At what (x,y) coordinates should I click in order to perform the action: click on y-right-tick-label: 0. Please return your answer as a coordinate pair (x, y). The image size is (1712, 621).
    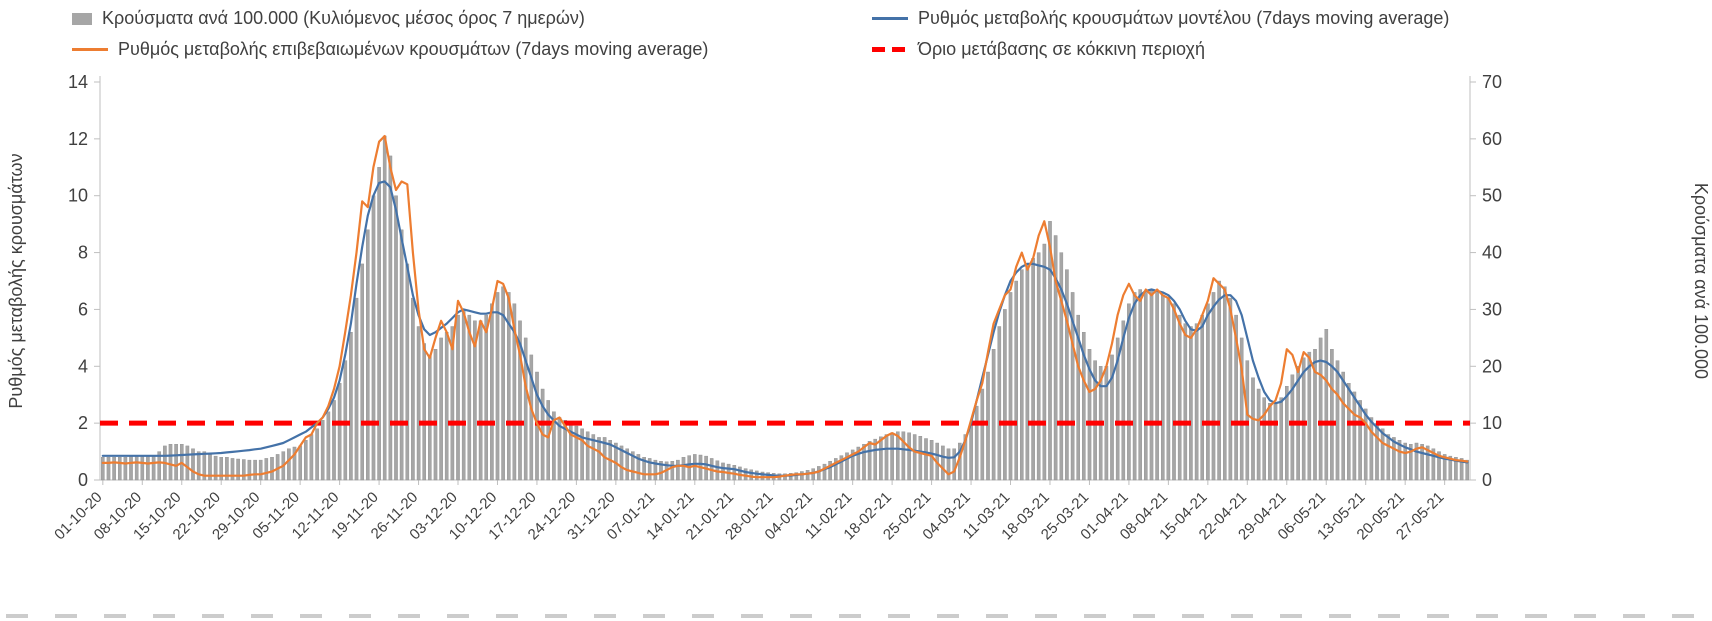
    Looking at the image, I should click on (1487, 480).